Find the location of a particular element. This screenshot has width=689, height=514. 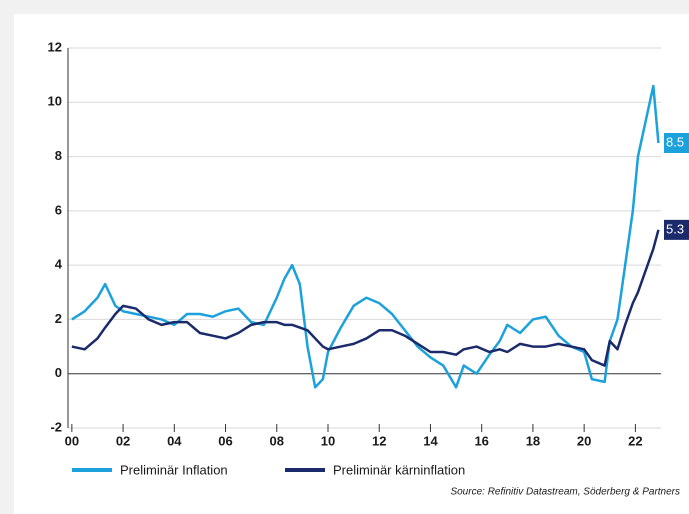

x-tick-label: 14 is located at coordinates (430, 440).